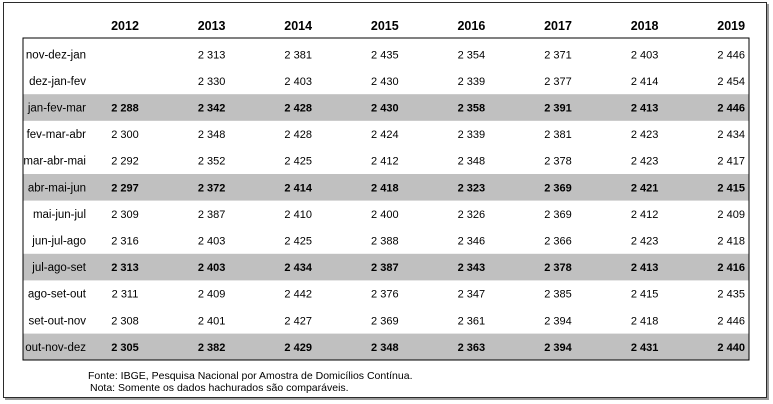 The image size is (773, 404). Describe the element at coordinates (212, 321) in the screenshot. I see `table-cell: 2 401` at that location.